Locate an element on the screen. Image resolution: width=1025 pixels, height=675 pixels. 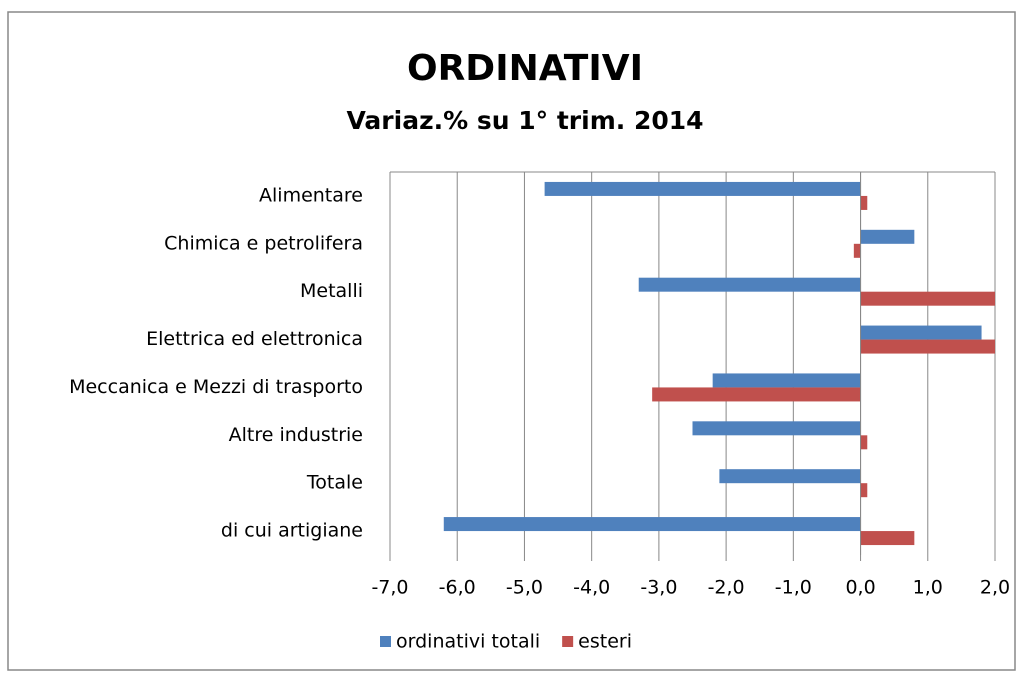
x-tick-label: 1,0 is located at coordinates (928, 588).